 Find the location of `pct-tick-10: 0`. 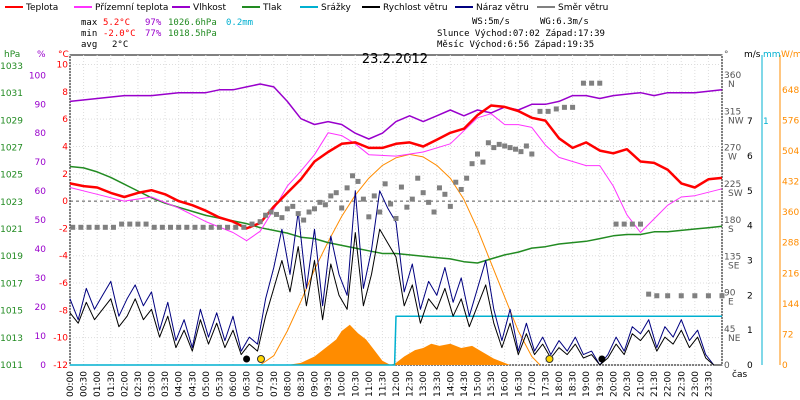

pct-tick-10: 0 is located at coordinates (43, 366).